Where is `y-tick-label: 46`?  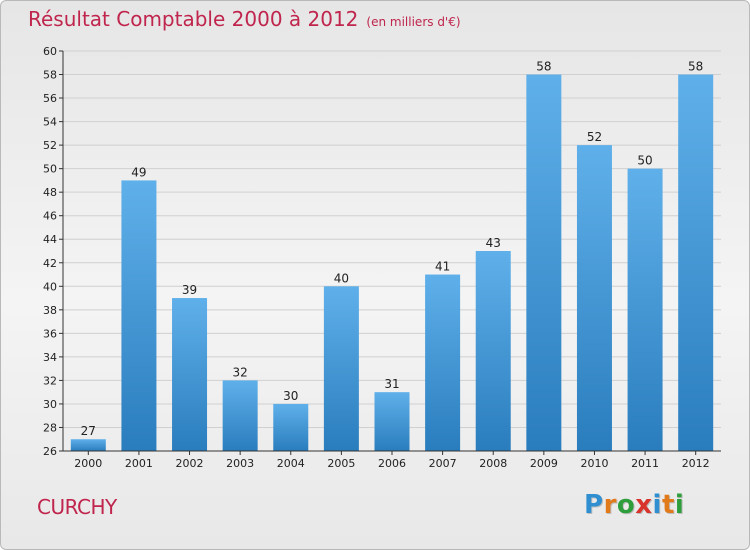 y-tick-label: 46 is located at coordinates (50, 216).